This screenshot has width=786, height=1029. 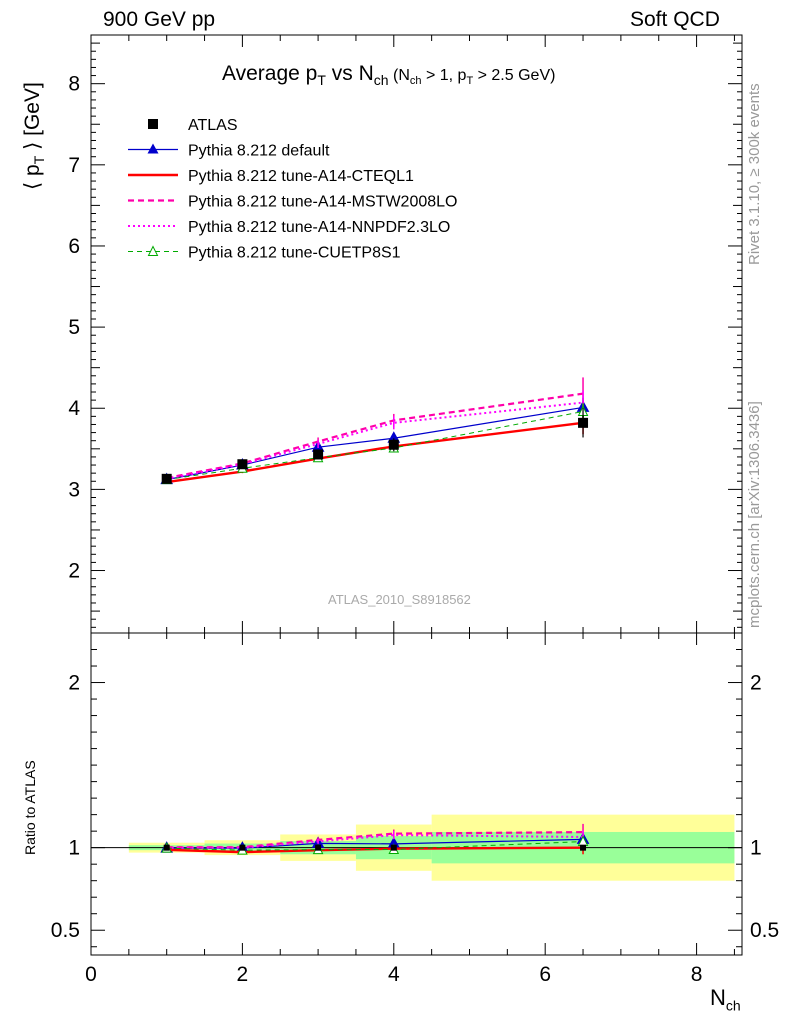 What do you see at coordinates (718, 997) in the screenshot?
I see `xlabel-base: N` at bounding box center [718, 997].